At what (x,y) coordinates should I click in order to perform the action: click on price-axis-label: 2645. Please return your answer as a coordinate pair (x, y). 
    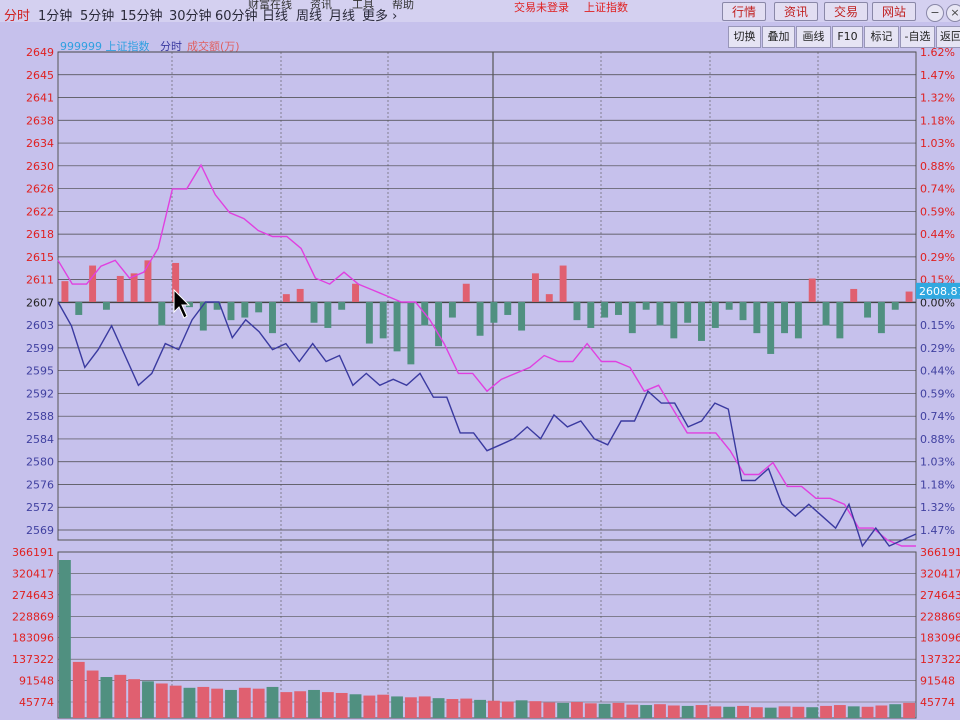
    Looking at the image, I should click on (40, 75).